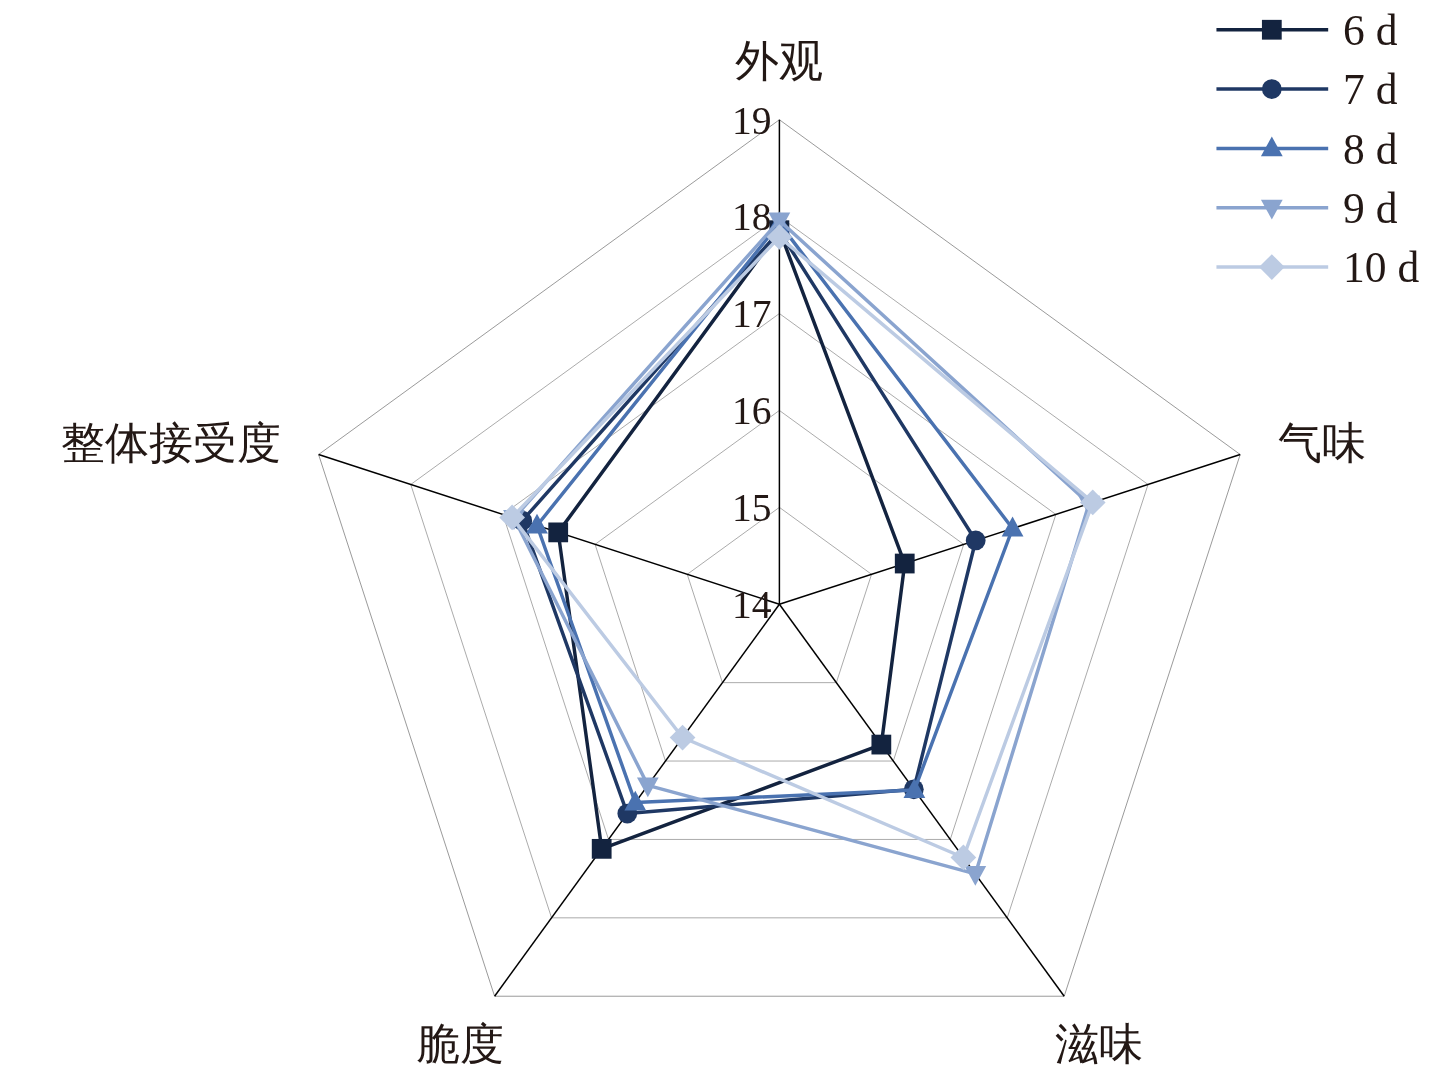 The height and width of the screenshot is (1072, 1452). I want to click on spoke-label: 外观, so click(779, 60).